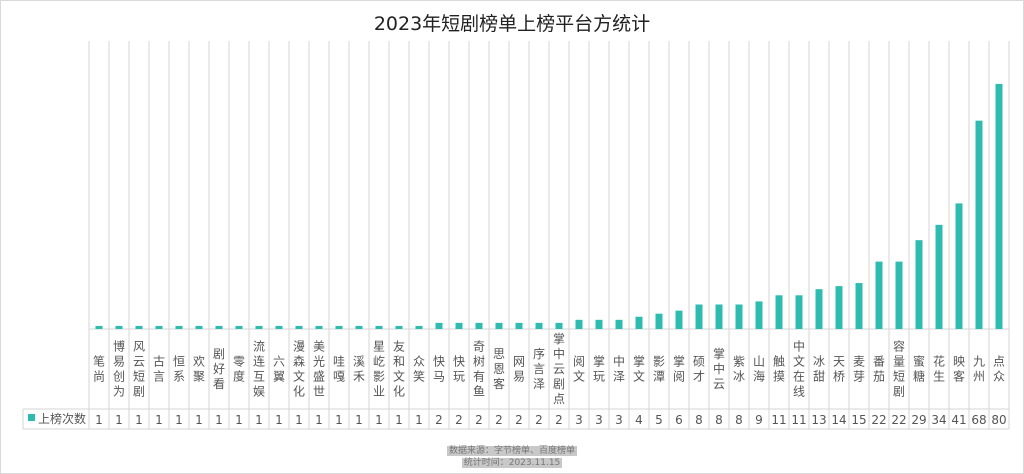 The width and height of the screenshot is (1024, 474). Describe the element at coordinates (511, 451) in the screenshot. I see `data-source: 数据来源：字节榜单、百度榜单` at that location.